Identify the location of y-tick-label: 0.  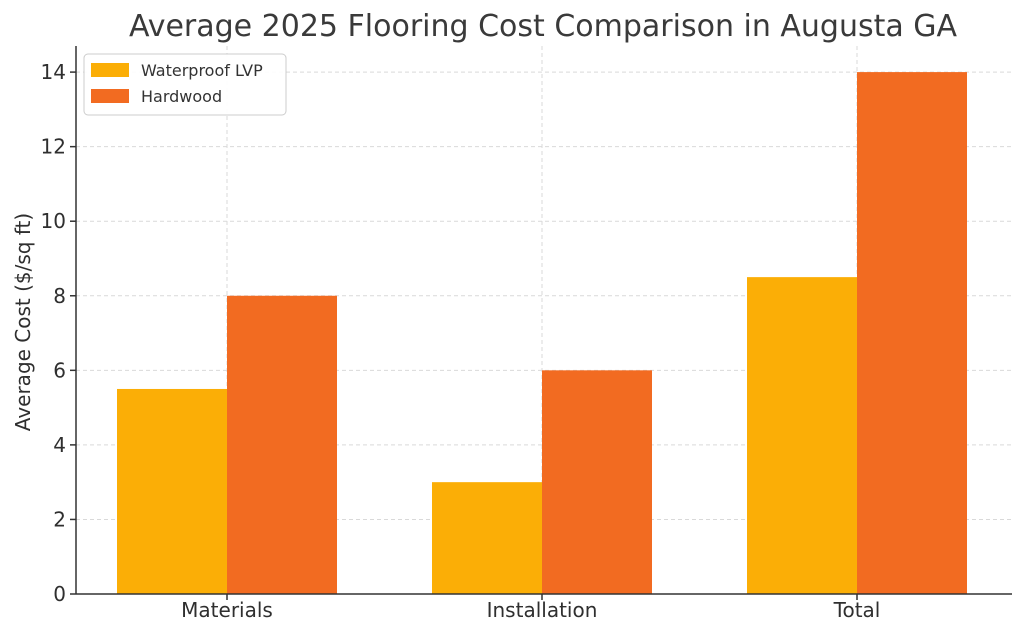
(59, 594).